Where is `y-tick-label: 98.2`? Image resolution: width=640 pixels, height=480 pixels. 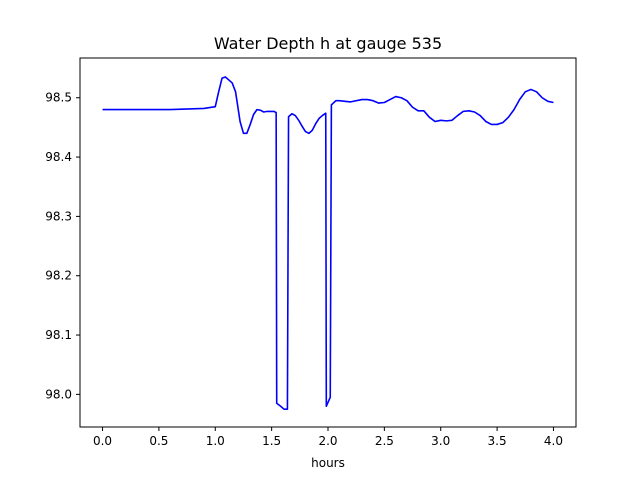 y-tick-label: 98.2 is located at coordinates (58, 276).